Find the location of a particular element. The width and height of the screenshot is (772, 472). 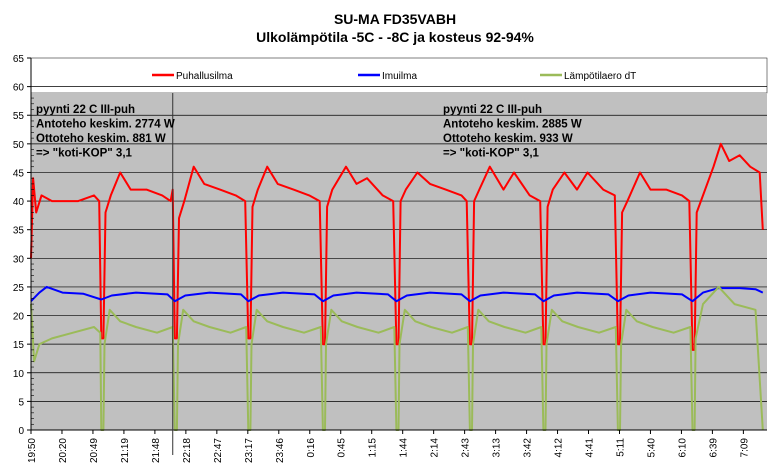

x-tick-label: 4:41 is located at coordinates (590, 448).